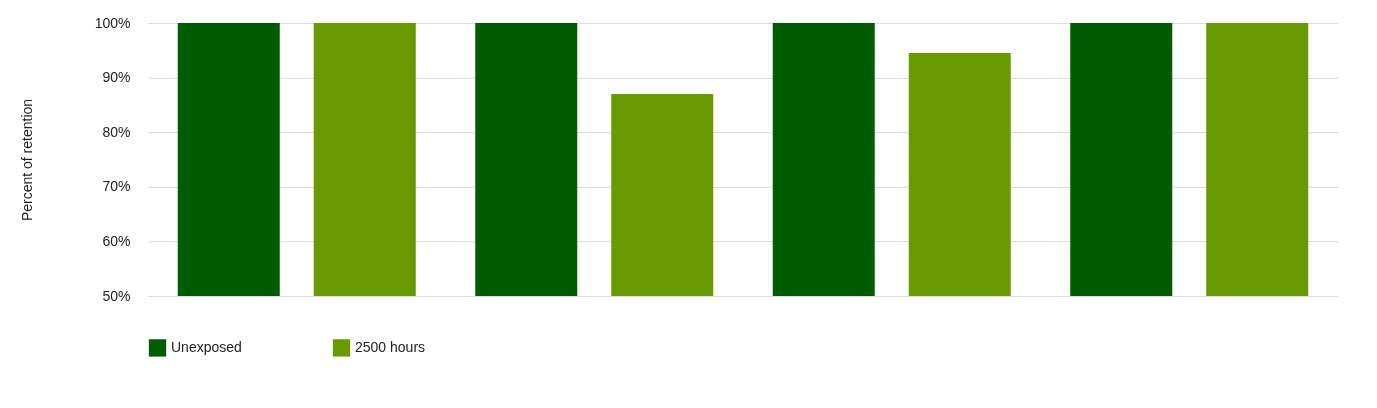 The width and height of the screenshot is (1377, 408). I want to click on y-tick-label: 80%, so click(116, 131).